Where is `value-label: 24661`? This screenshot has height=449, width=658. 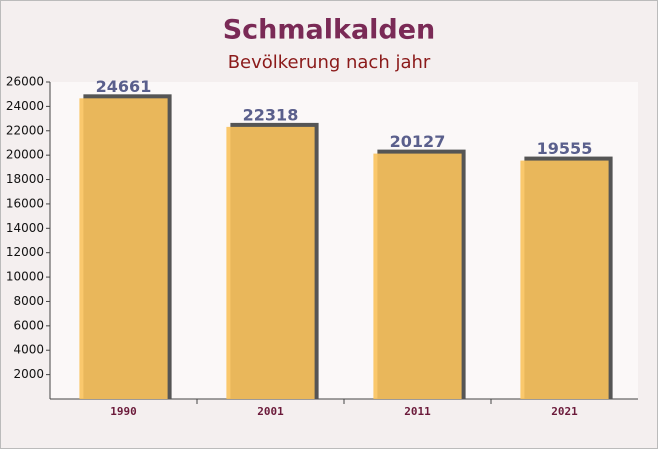 value-label: 24661 is located at coordinates (124, 86).